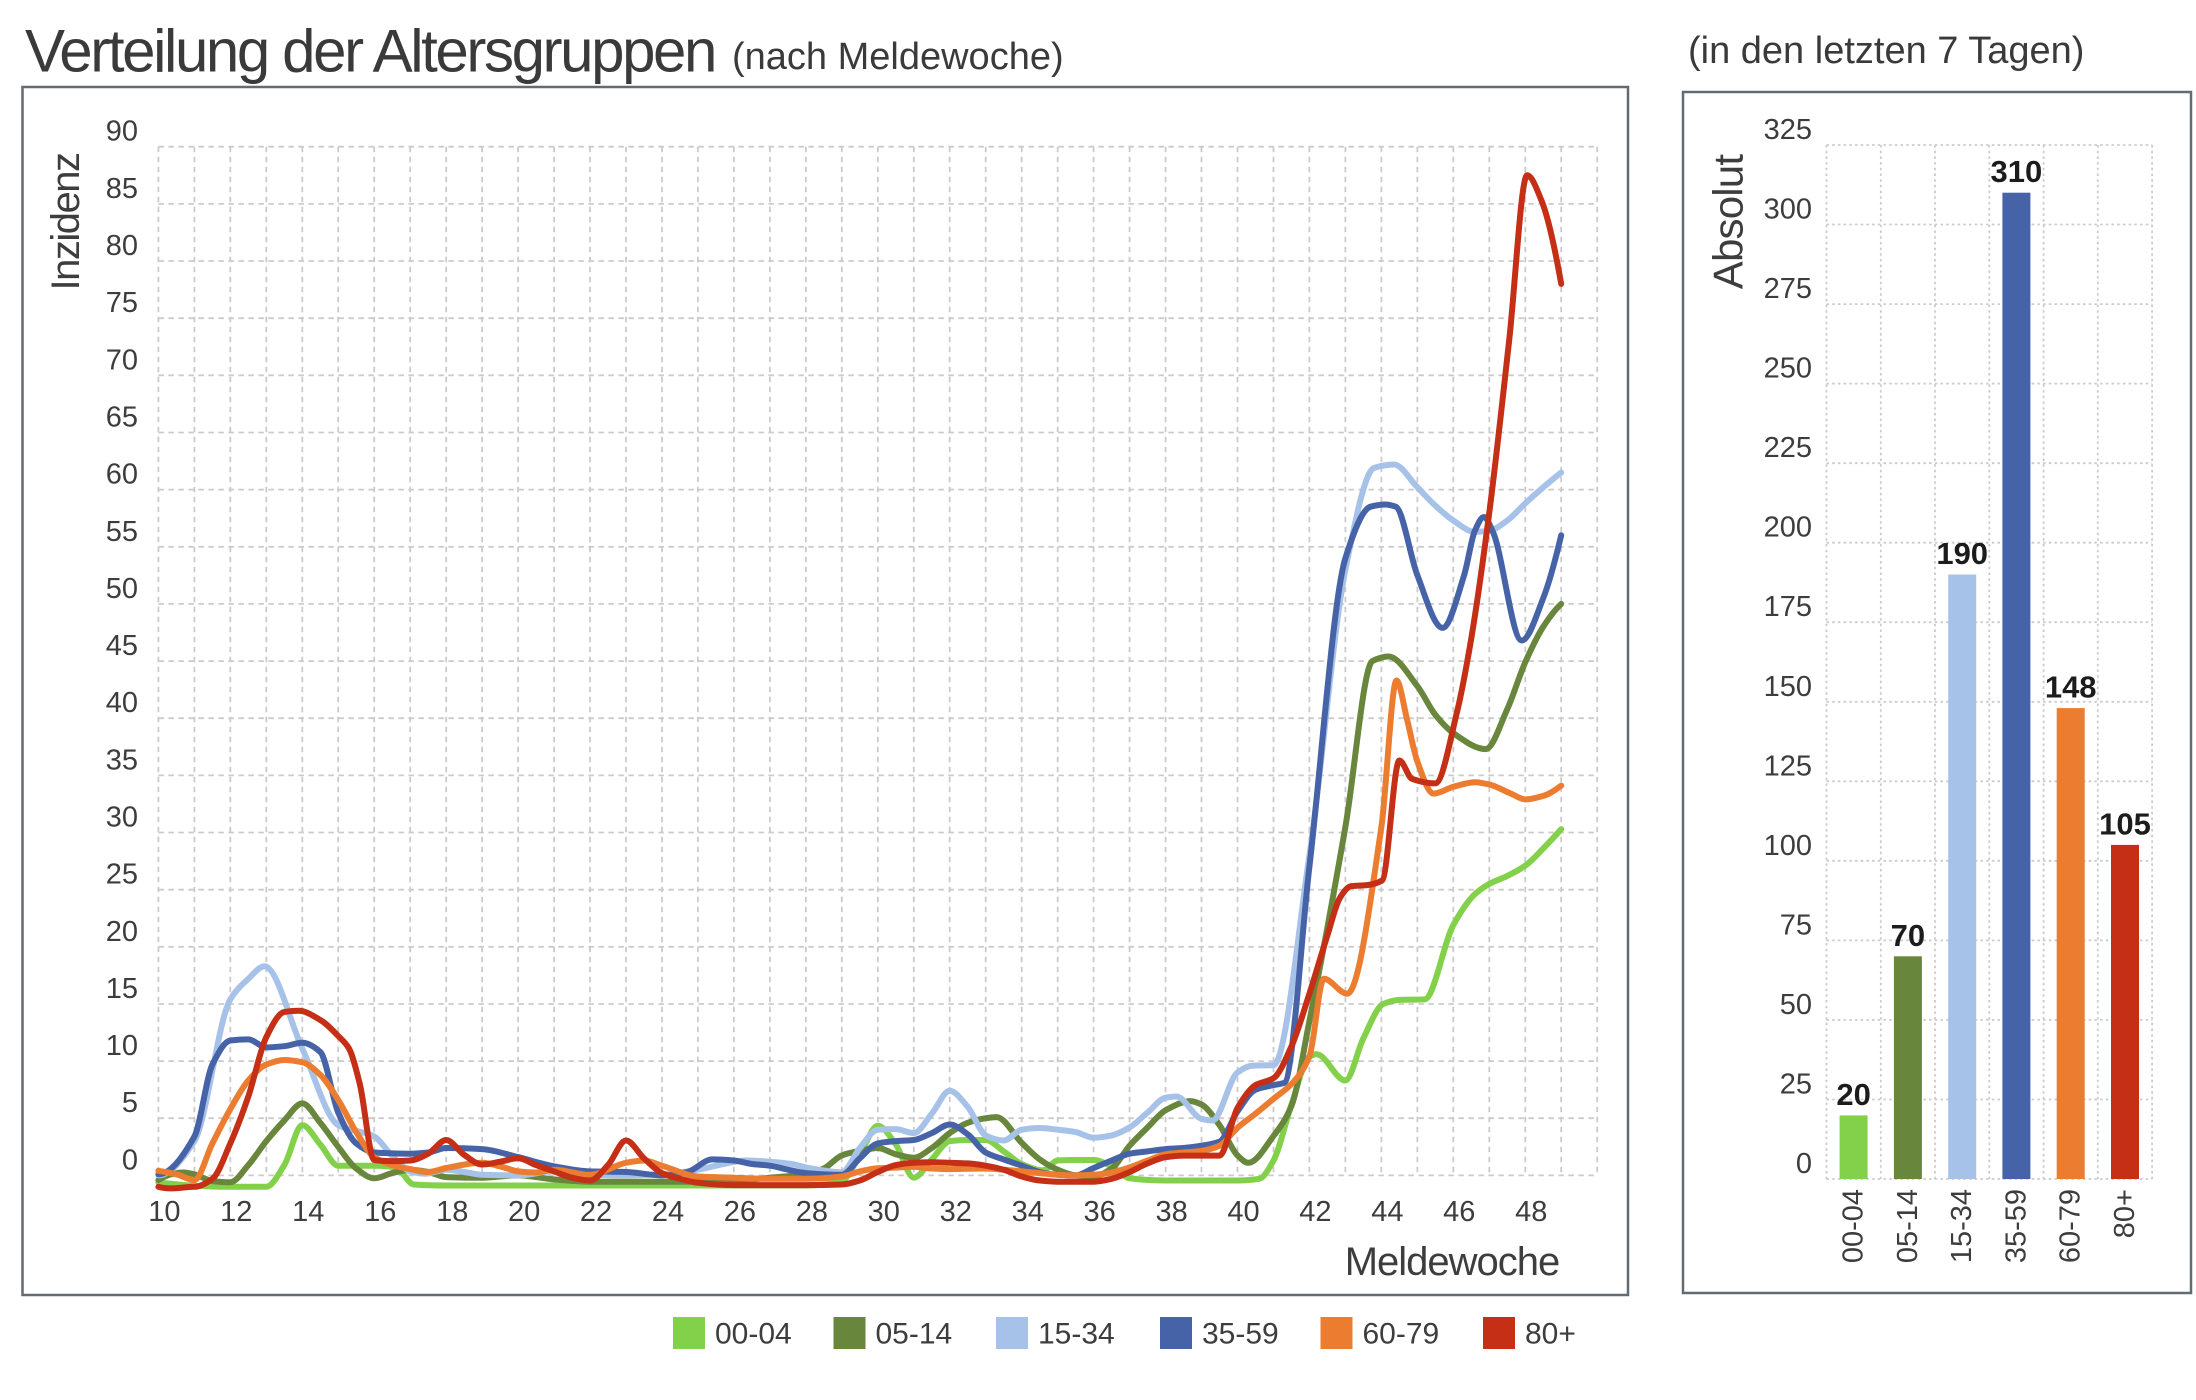 The height and width of the screenshot is (1400, 2196). I want to click on svg-text: Meldewoche, so click(1452, 1262).